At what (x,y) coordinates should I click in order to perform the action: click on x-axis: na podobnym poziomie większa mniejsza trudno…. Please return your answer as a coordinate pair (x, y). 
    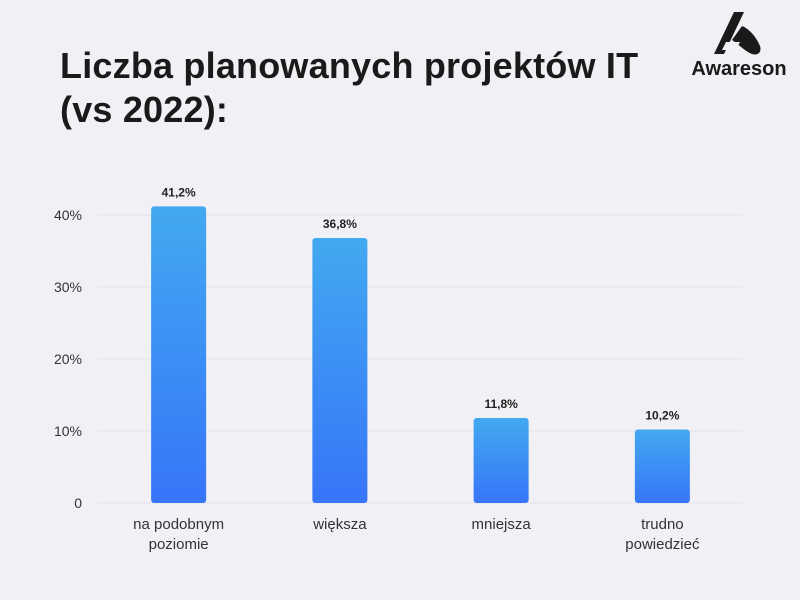
    Looking at the image, I should click on (416, 534).